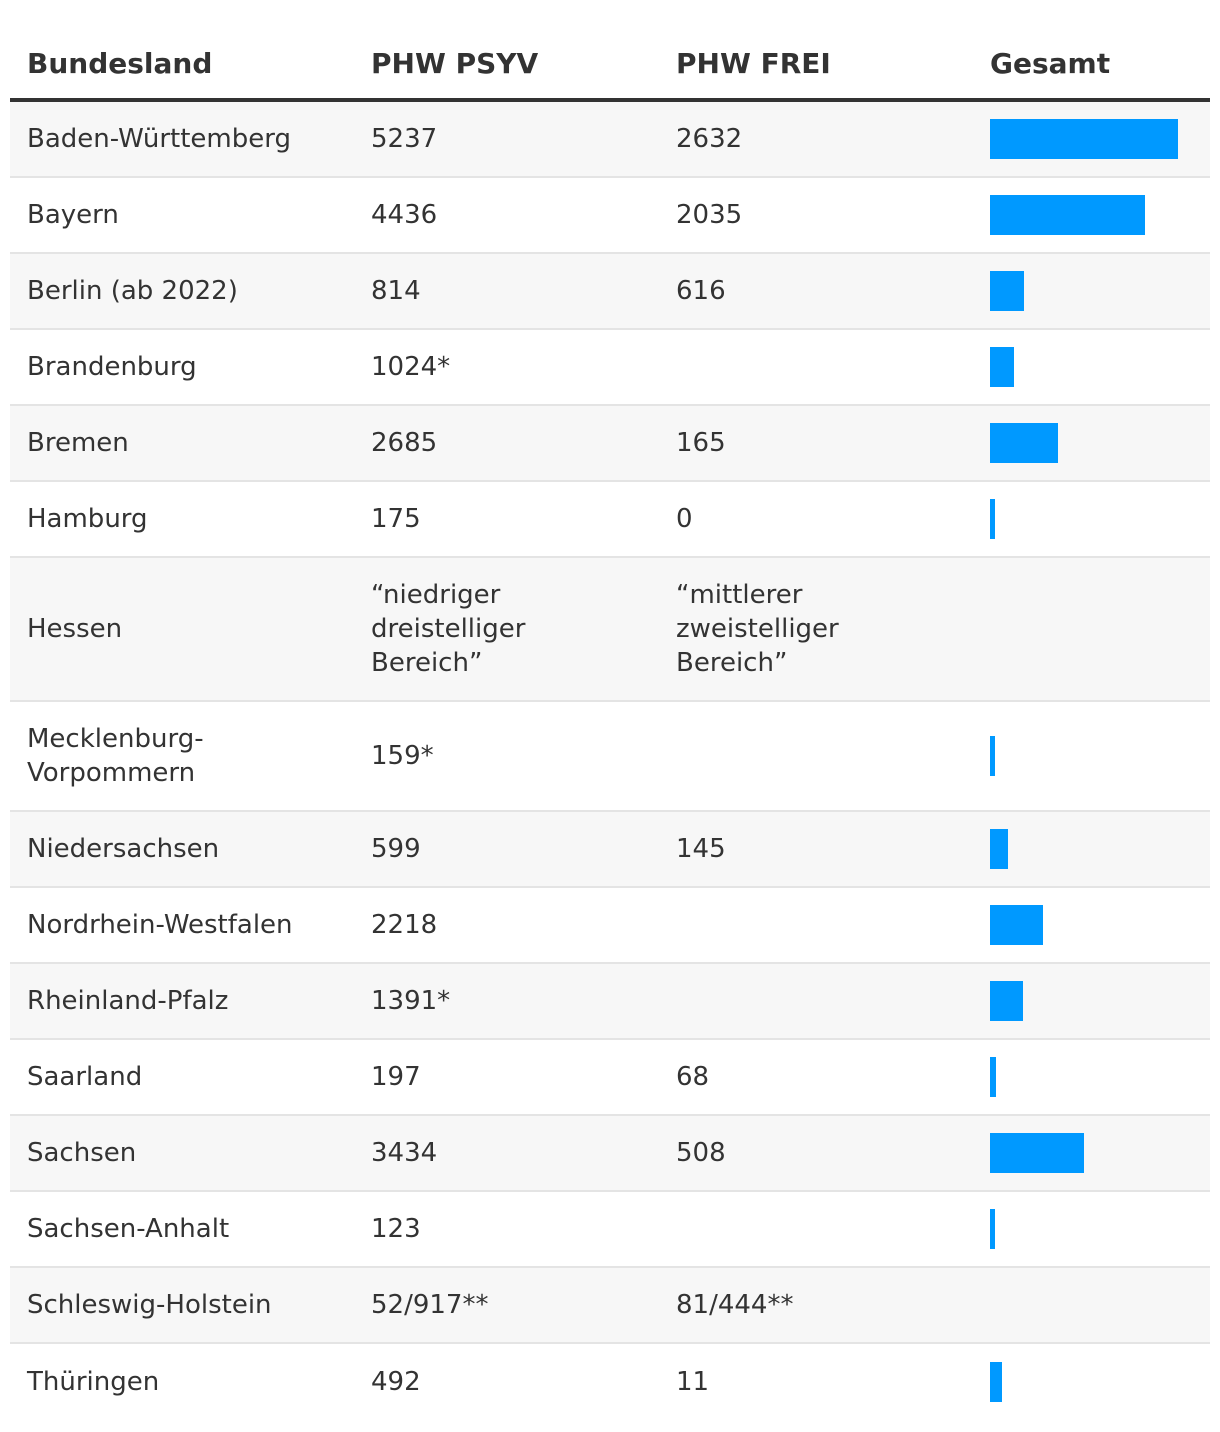 The height and width of the screenshot is (1432, 1220). What do you see at coordinates (610, 520) in the screenshot?
I see `table-row: Hamburg 175 0` at bounding box center [610, 520].